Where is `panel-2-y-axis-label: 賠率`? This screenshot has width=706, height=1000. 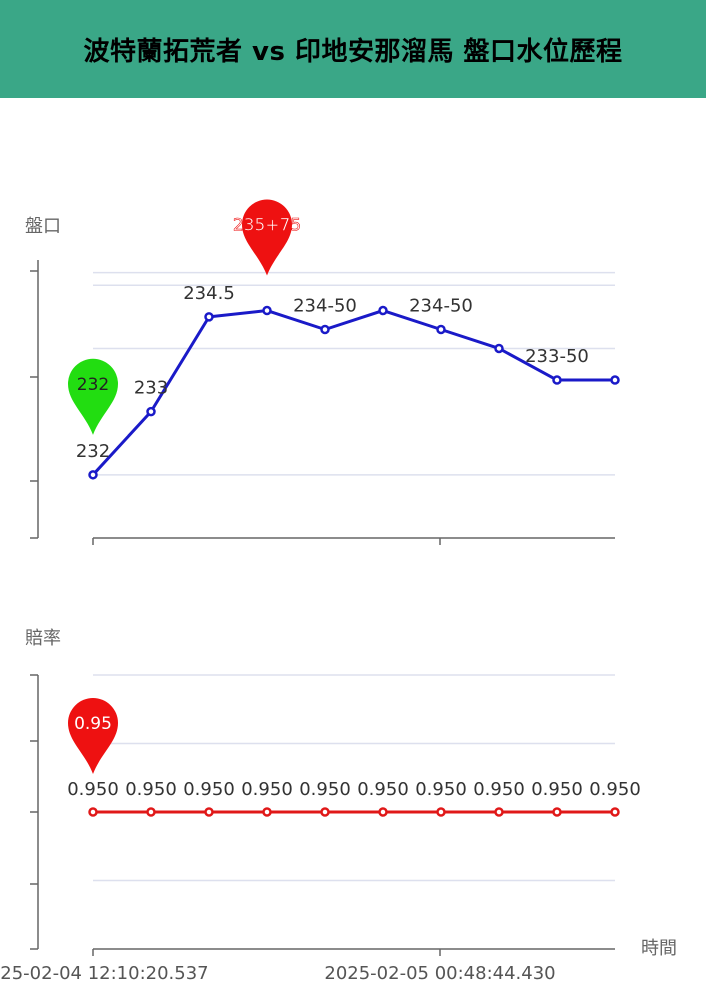 panel-2-y-axis-label: 賠率 is located at coordinates (43, 638).